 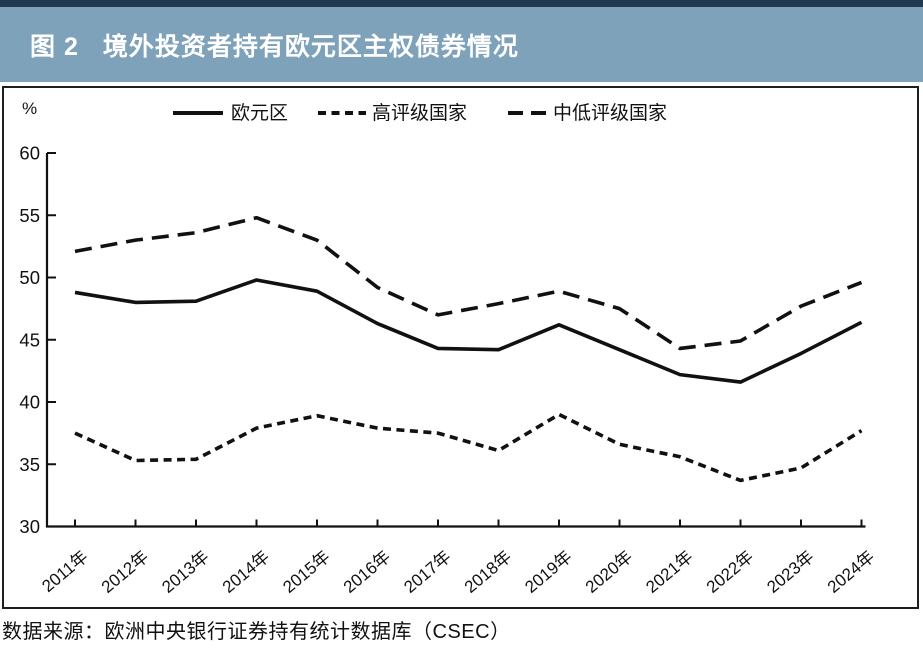 I want to click on legend-label-high-rated: 高评级国家, so click(x=420, y=113).